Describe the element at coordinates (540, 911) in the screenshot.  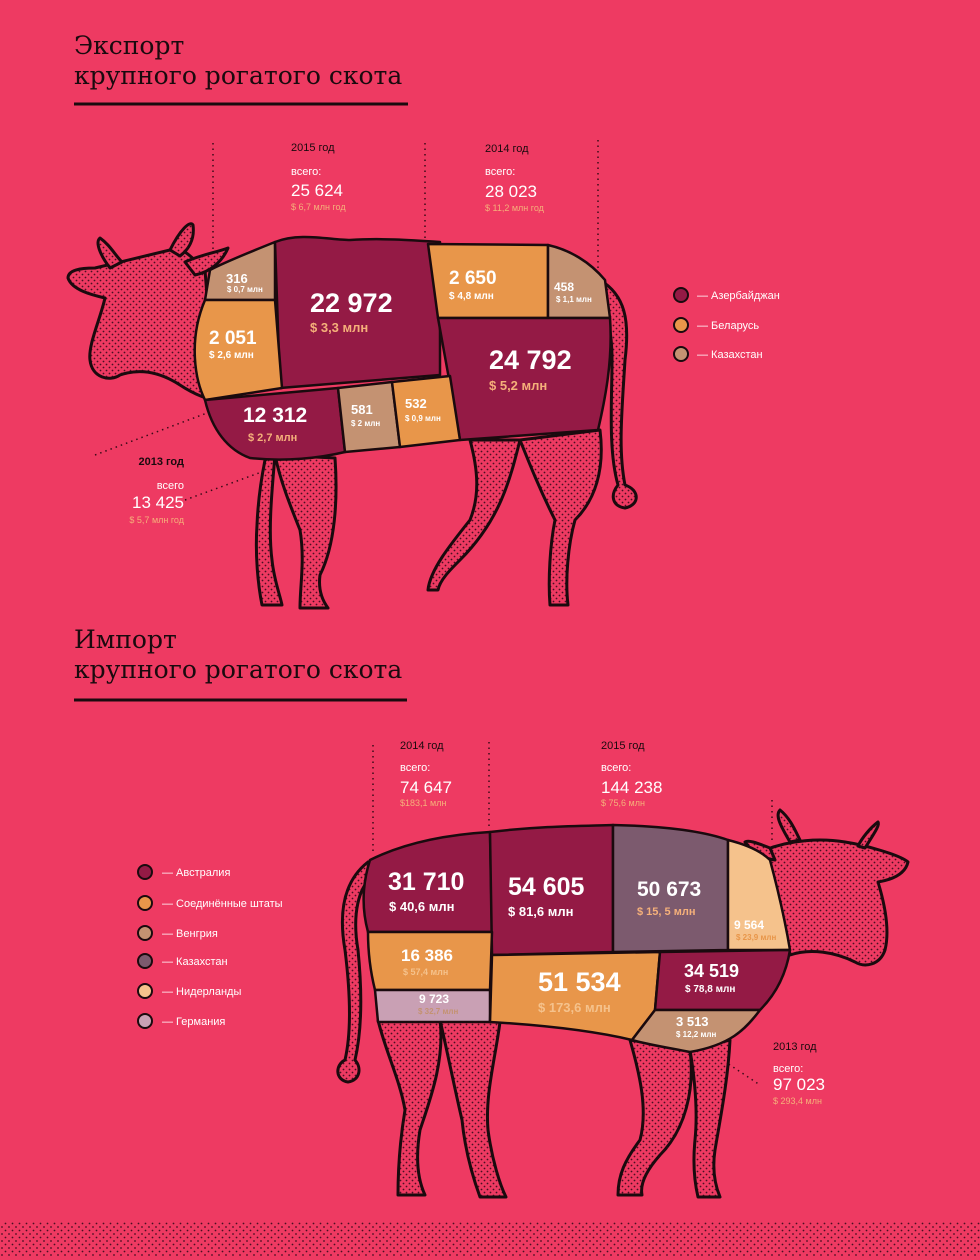
I see `cell-money: $ 81,6 млн` at that location.